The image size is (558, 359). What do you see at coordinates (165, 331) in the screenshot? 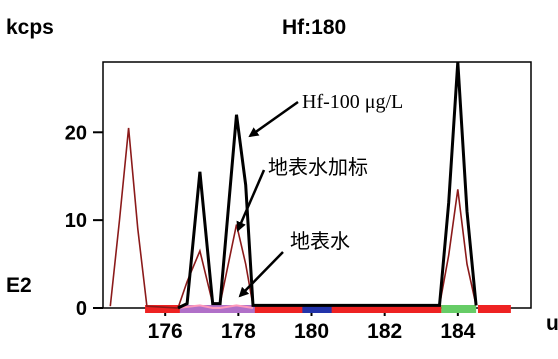
I see `x-tick-label: 176` at bounding box center [165, 331].